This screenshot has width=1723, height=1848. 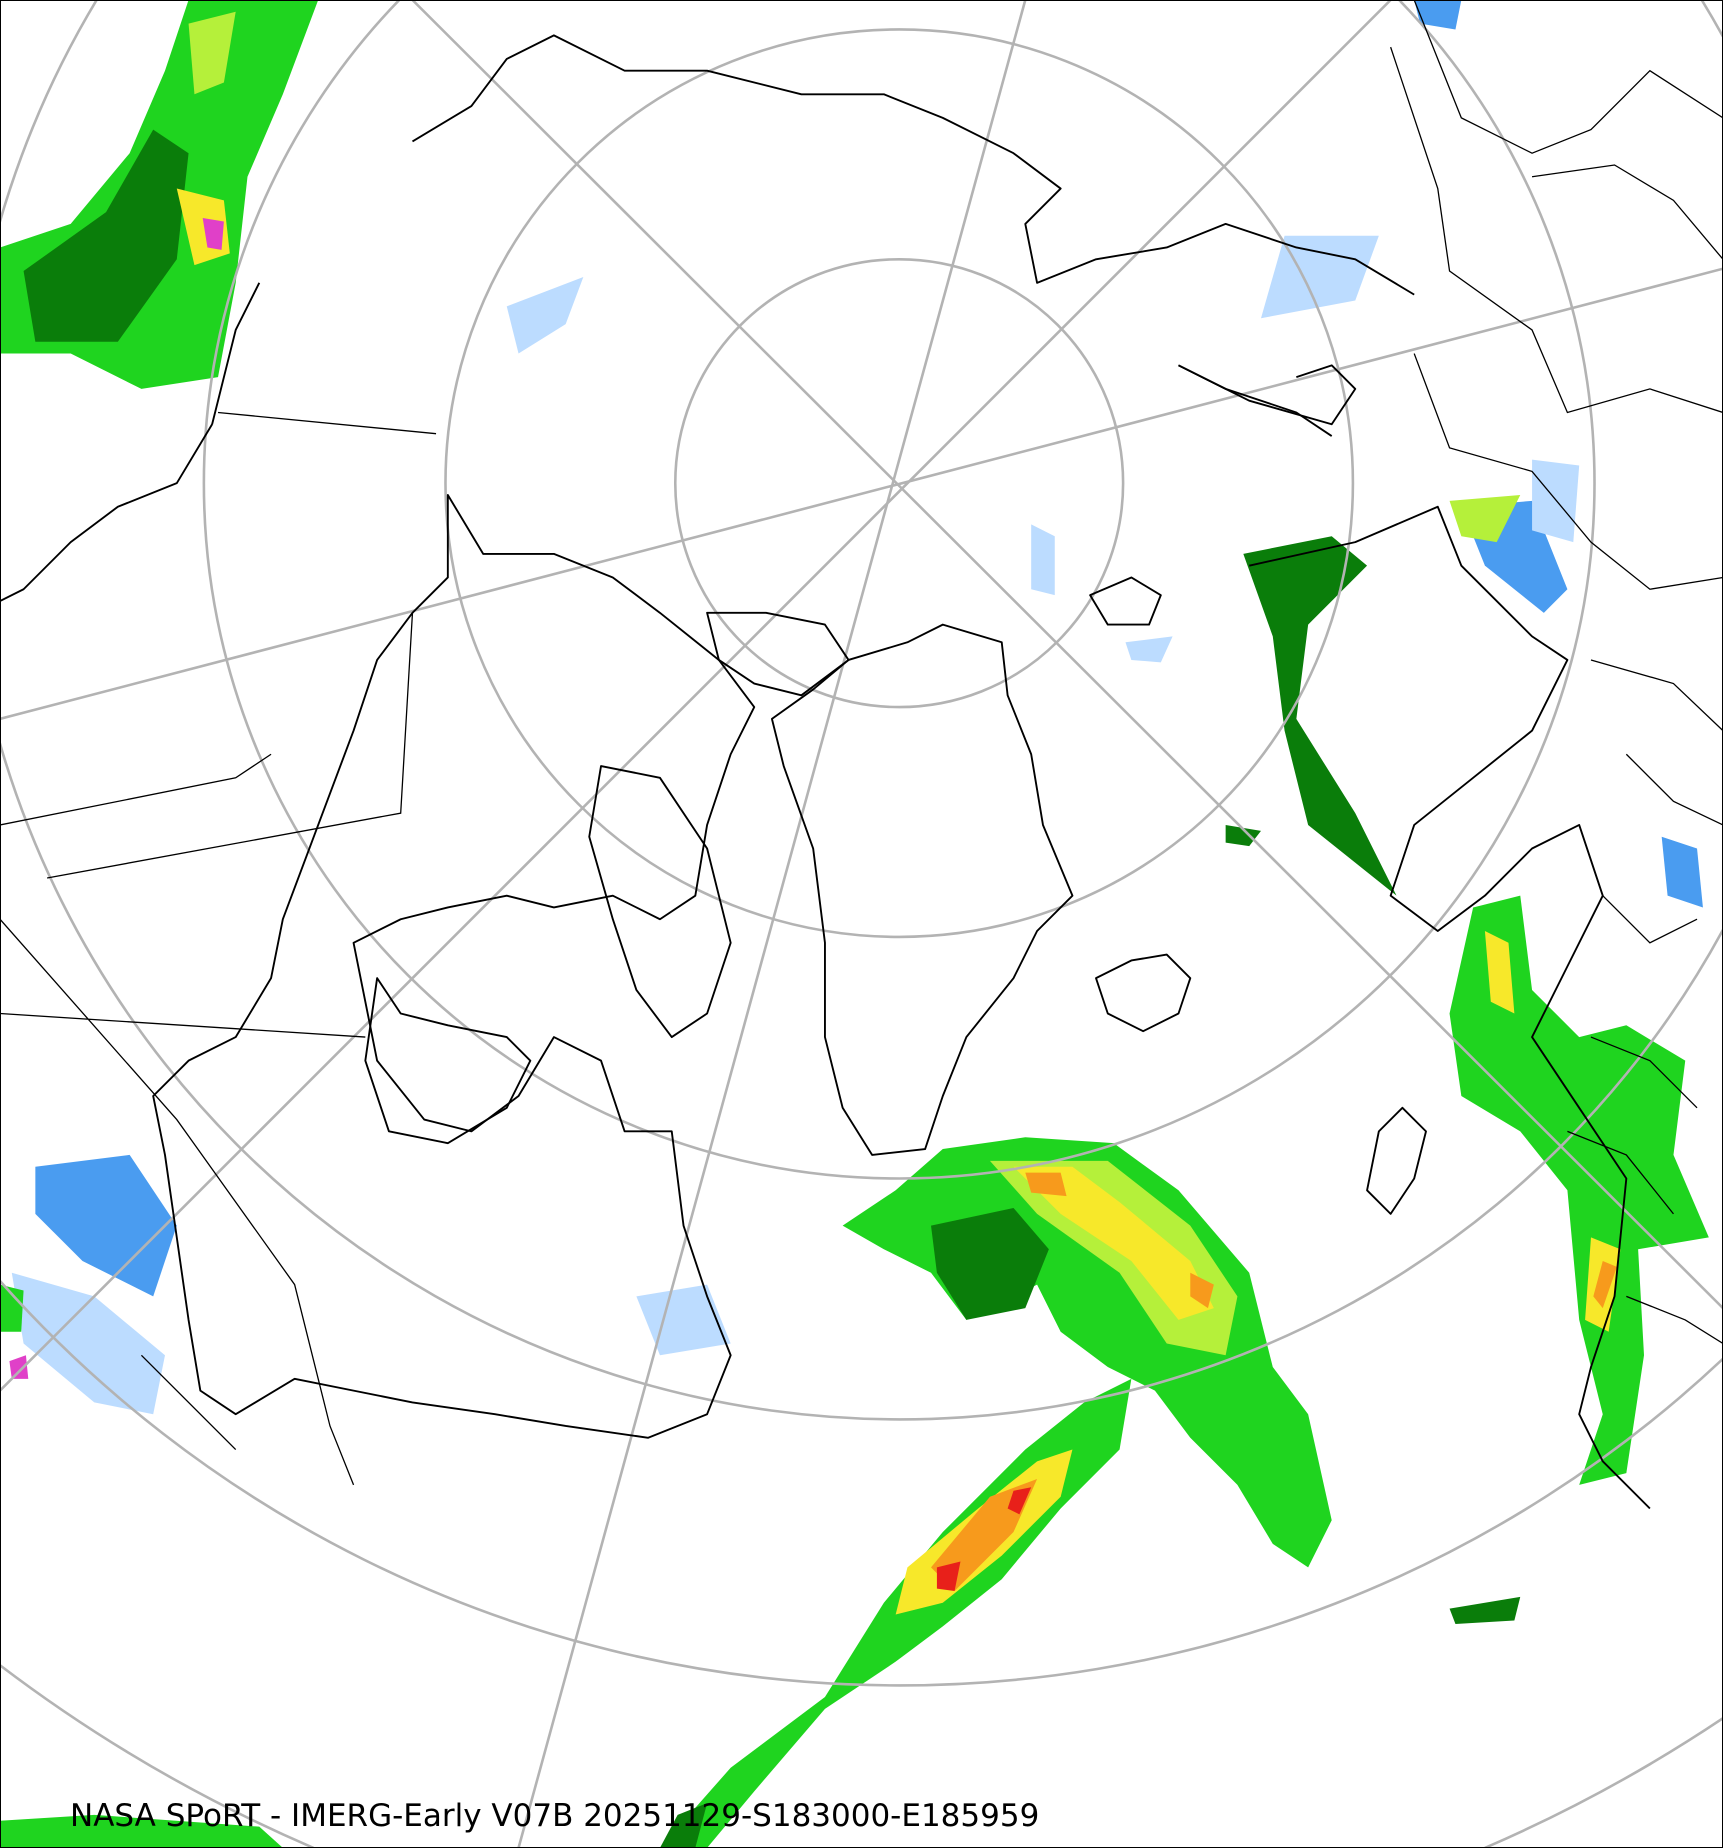 What do you see at coordinates (1396, 1160) in the screenshot?
I see `uk-coast` at bounding box center [1396, 1160].